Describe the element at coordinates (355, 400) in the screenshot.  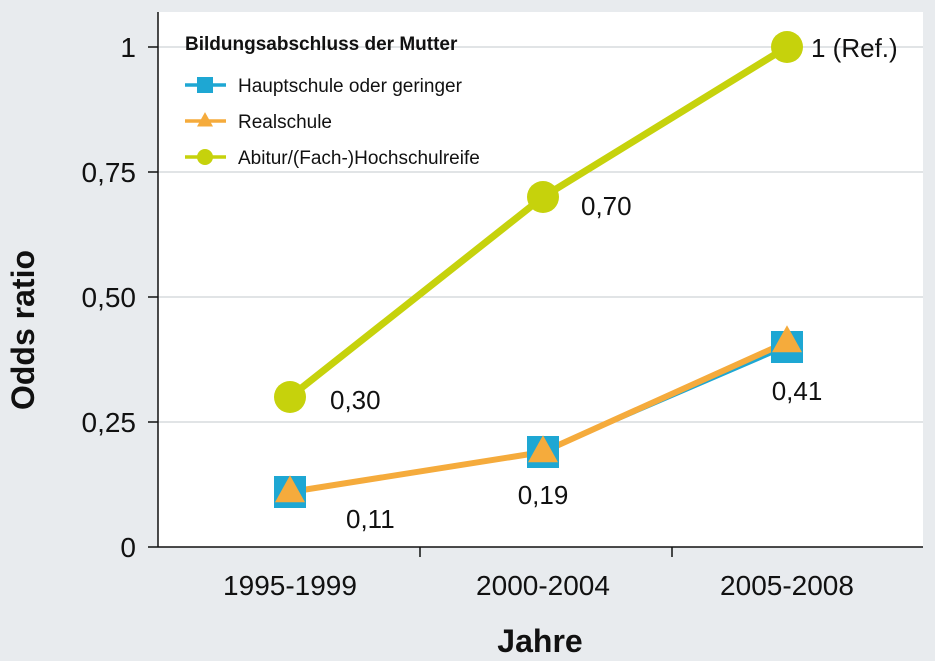
I see `data-label: 0,30` at that location.